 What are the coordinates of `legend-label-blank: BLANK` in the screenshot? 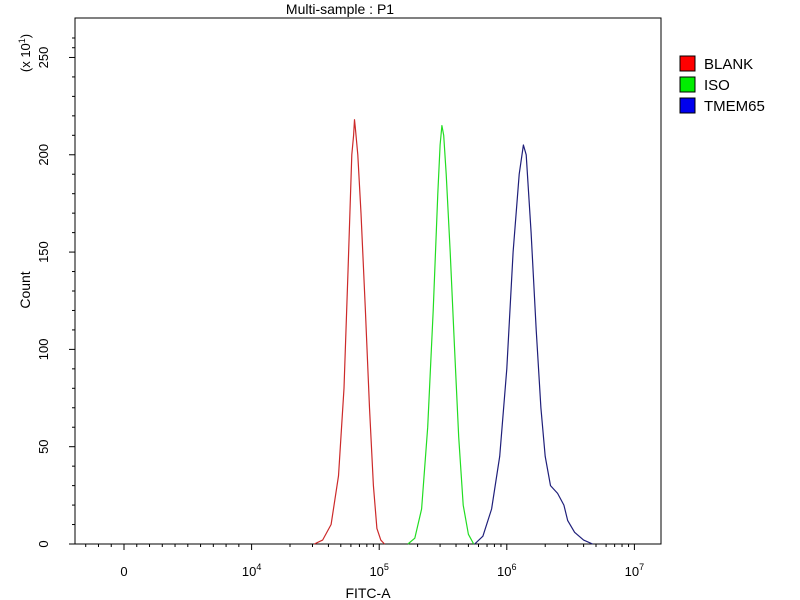 It's located at (728, 64).